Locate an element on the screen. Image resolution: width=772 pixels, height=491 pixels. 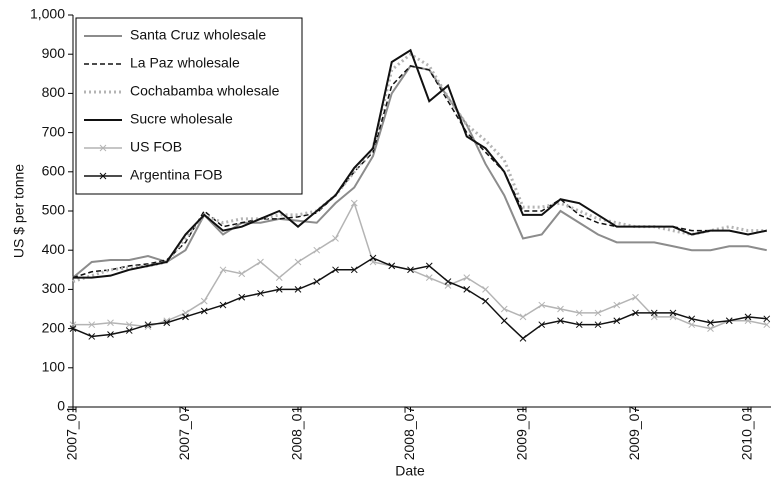
y-tick-label: 900 is located at coordinates (54, 53).